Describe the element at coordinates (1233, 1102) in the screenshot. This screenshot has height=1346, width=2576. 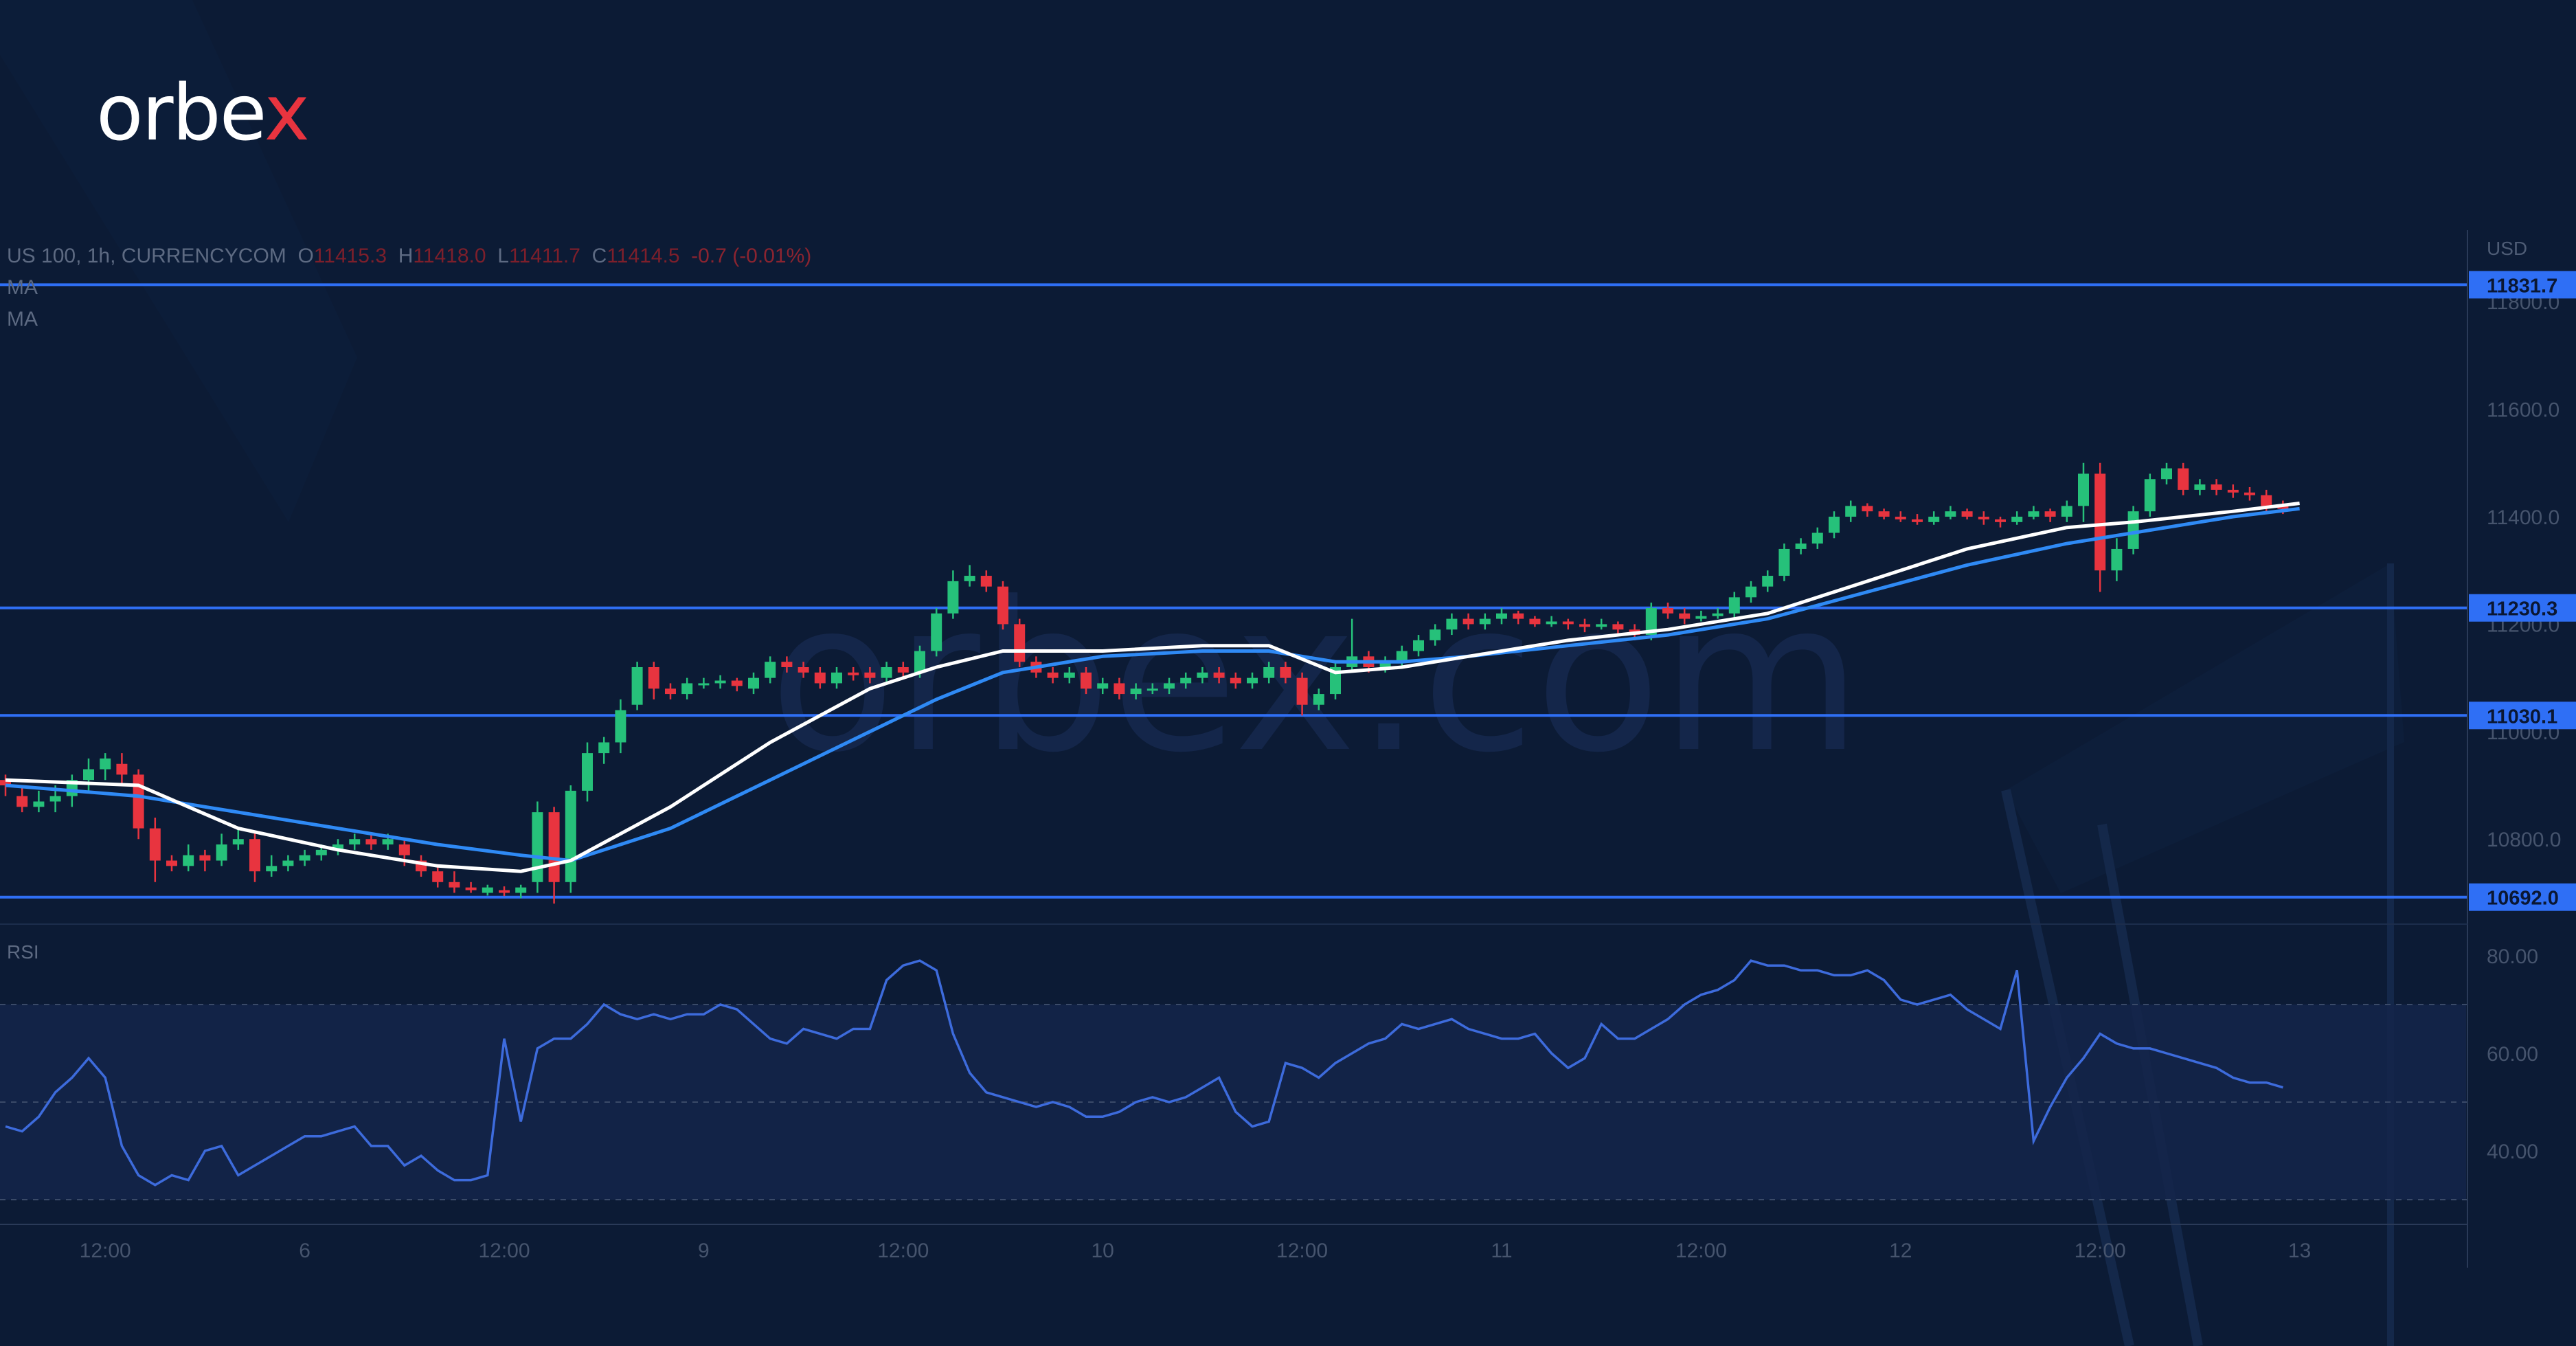
I see `rsi-levels` at that location.